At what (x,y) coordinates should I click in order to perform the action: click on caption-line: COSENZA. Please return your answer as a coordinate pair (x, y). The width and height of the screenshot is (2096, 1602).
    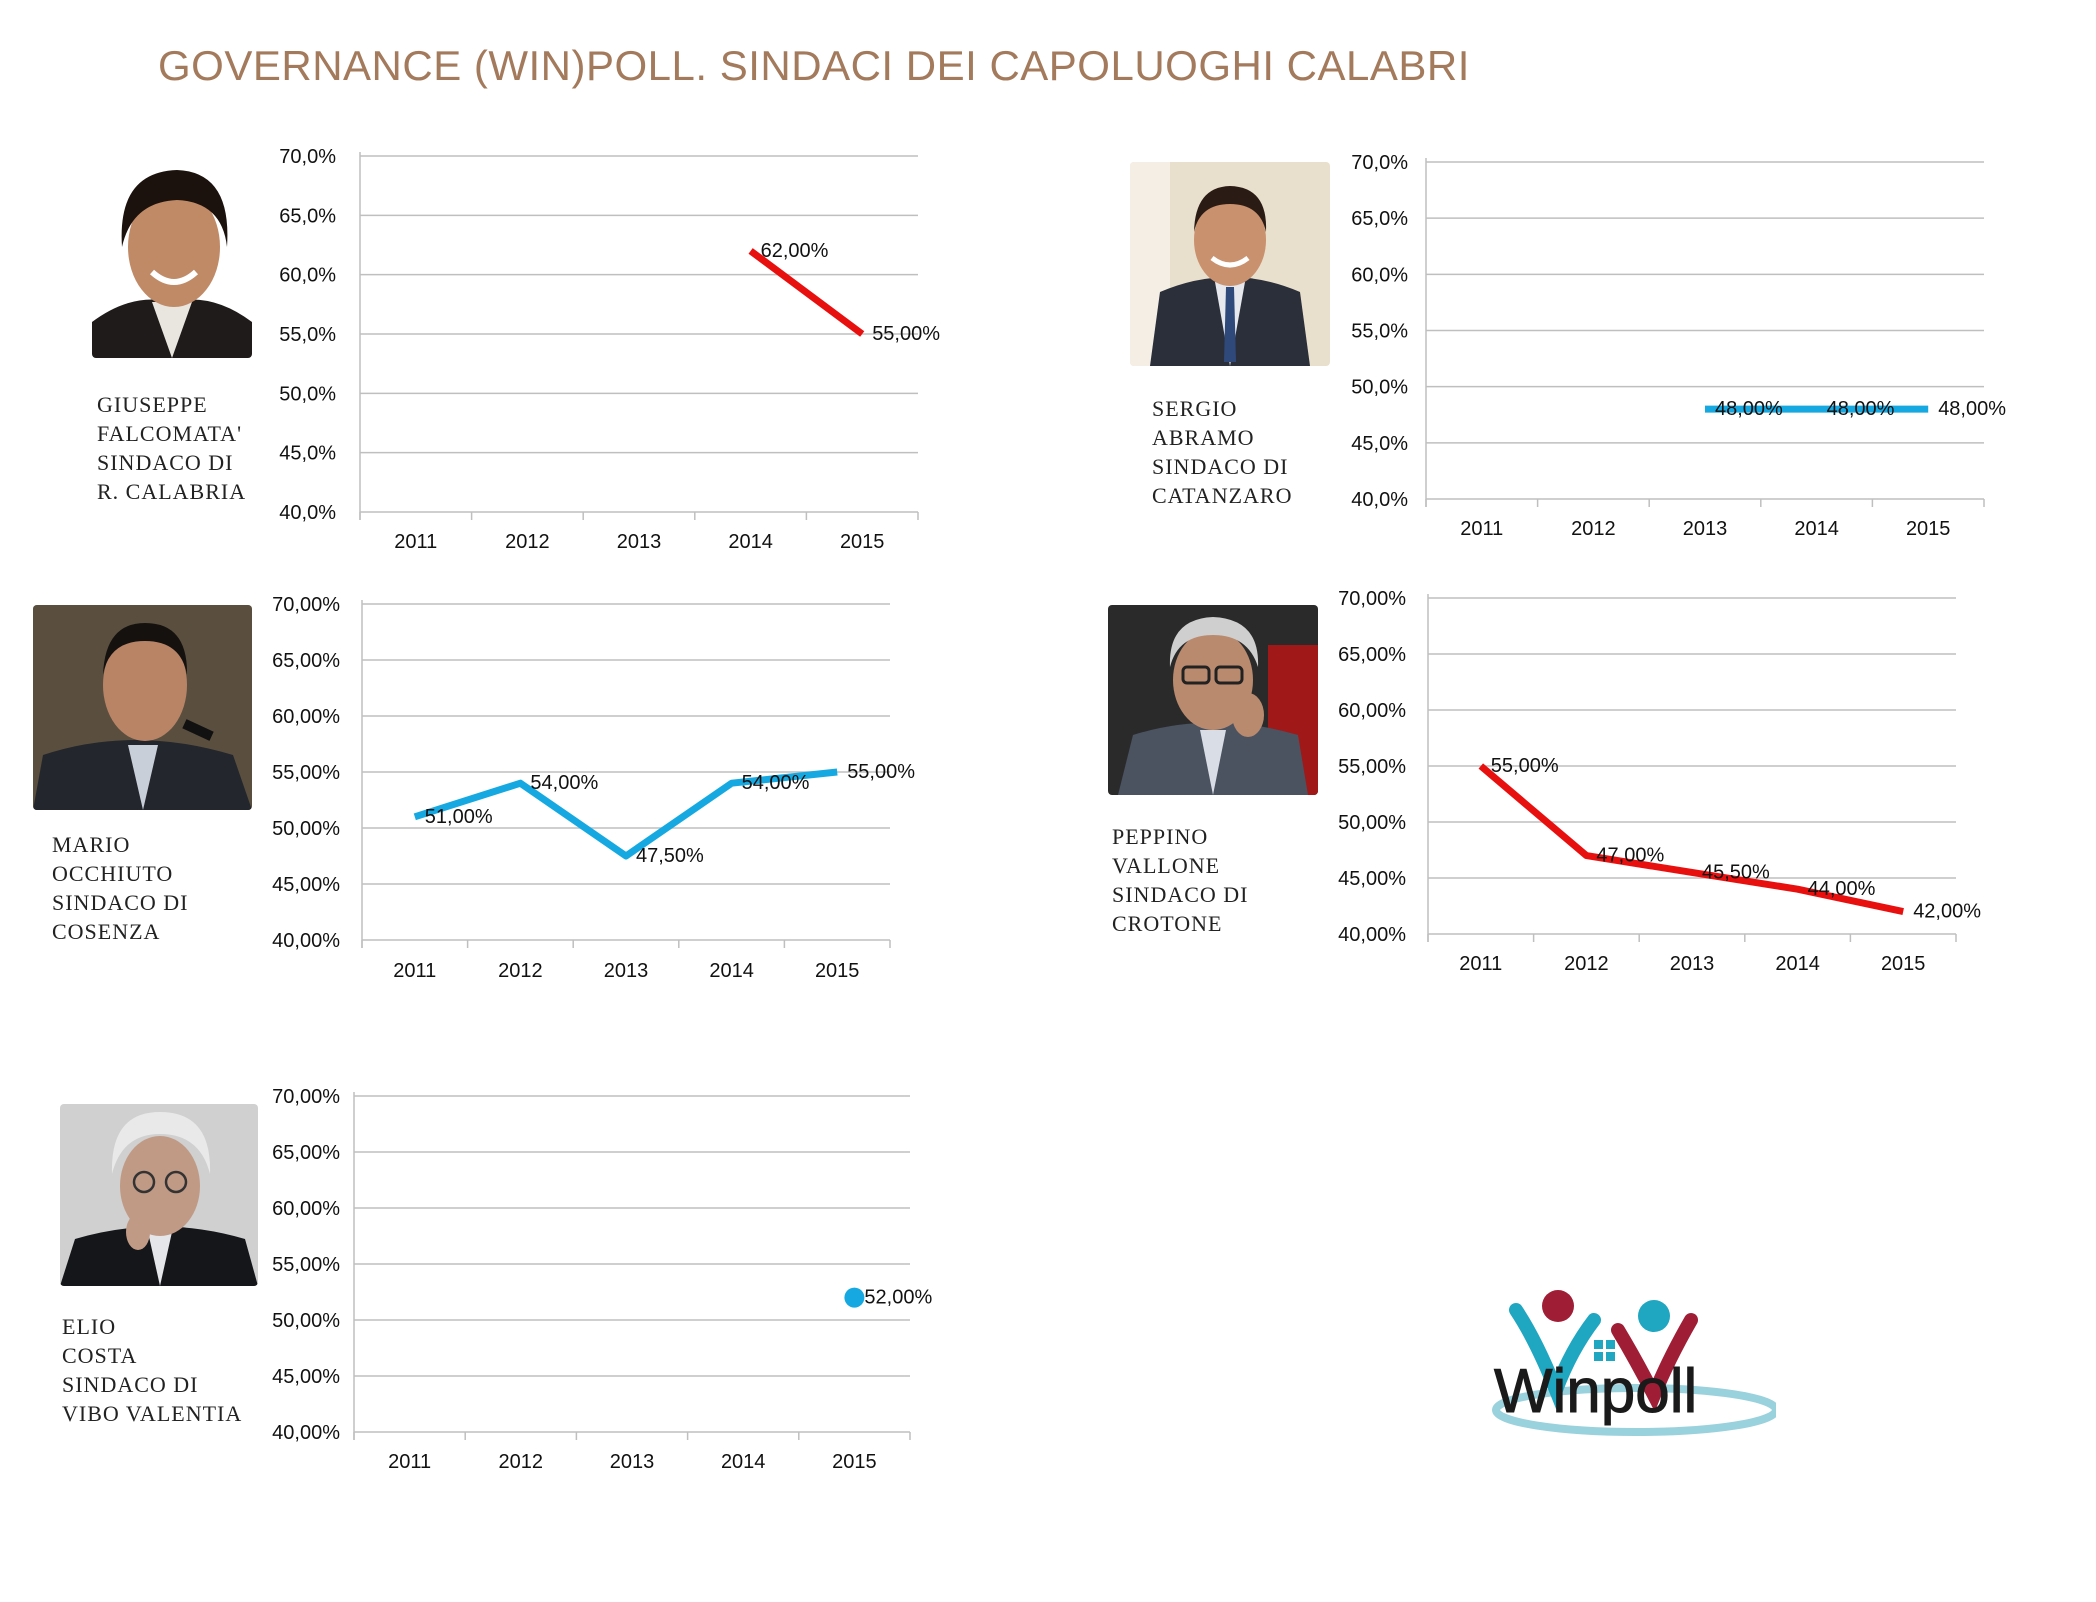
    Looking at the image, I should click on (106, 931).